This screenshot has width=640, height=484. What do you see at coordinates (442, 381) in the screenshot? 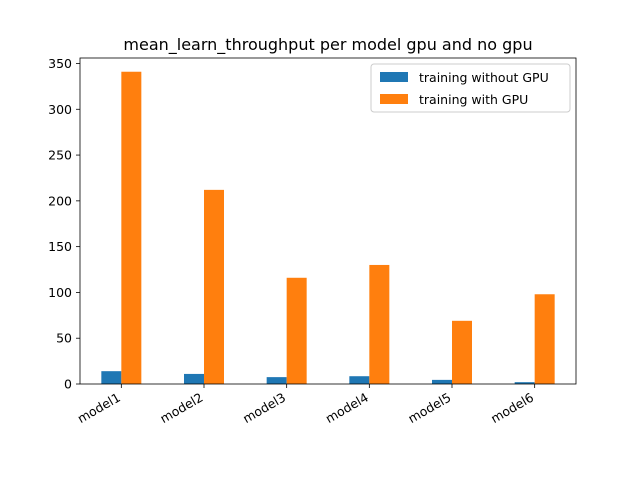
I see `bar-without-gpu-model5` at bounding box center [442, 381].